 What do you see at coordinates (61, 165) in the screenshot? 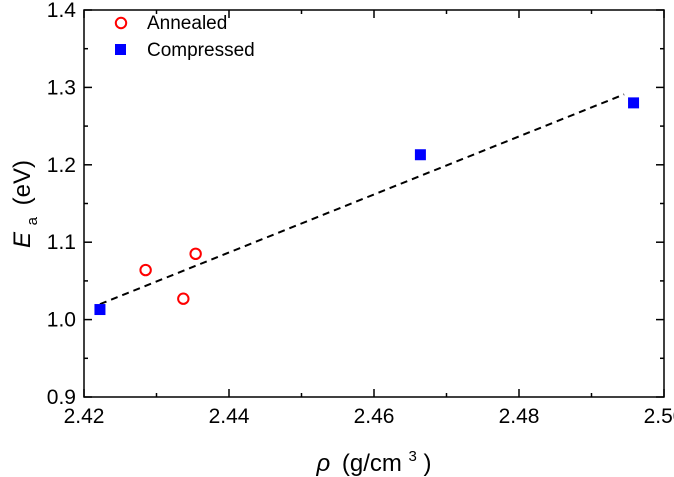
I see `y-tick-label: 1.2` at bounding box center [61, 165].